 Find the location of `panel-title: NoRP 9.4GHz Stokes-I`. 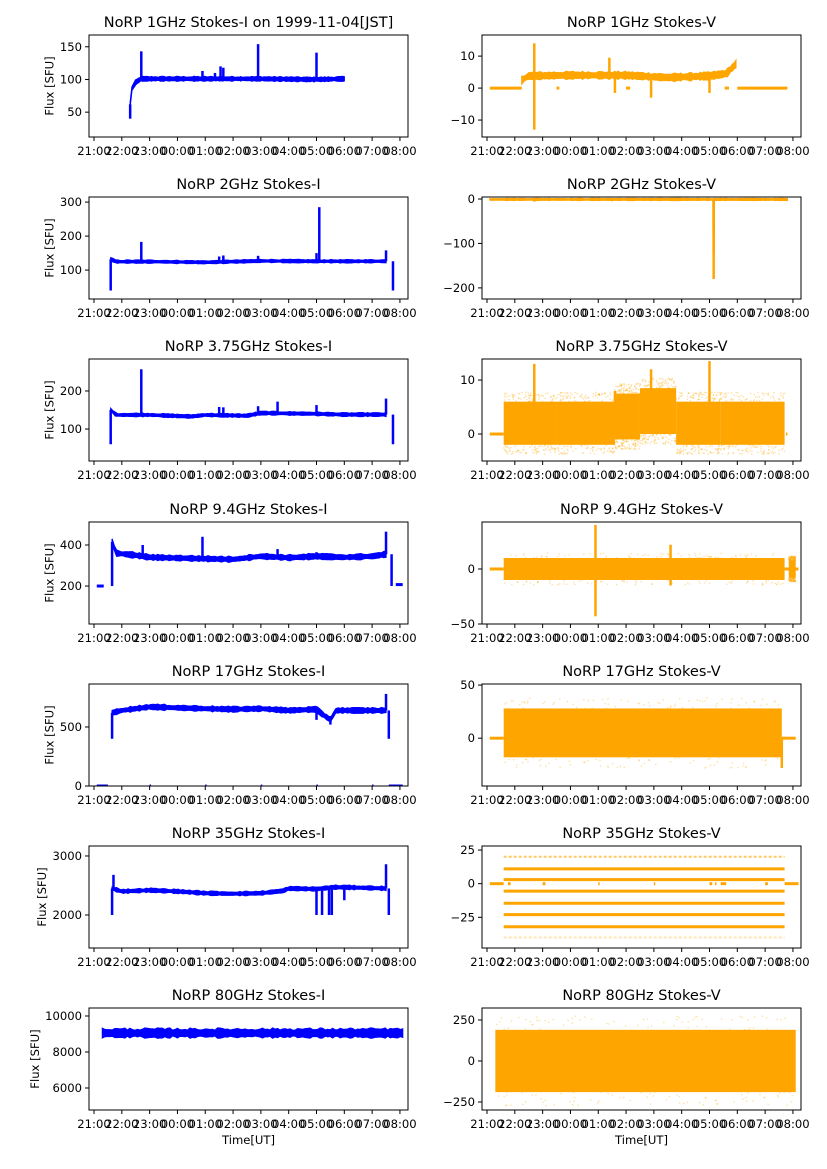

panel-title: NoRP 9.4GHz Stokes-I is located at coordinates (248, 510).